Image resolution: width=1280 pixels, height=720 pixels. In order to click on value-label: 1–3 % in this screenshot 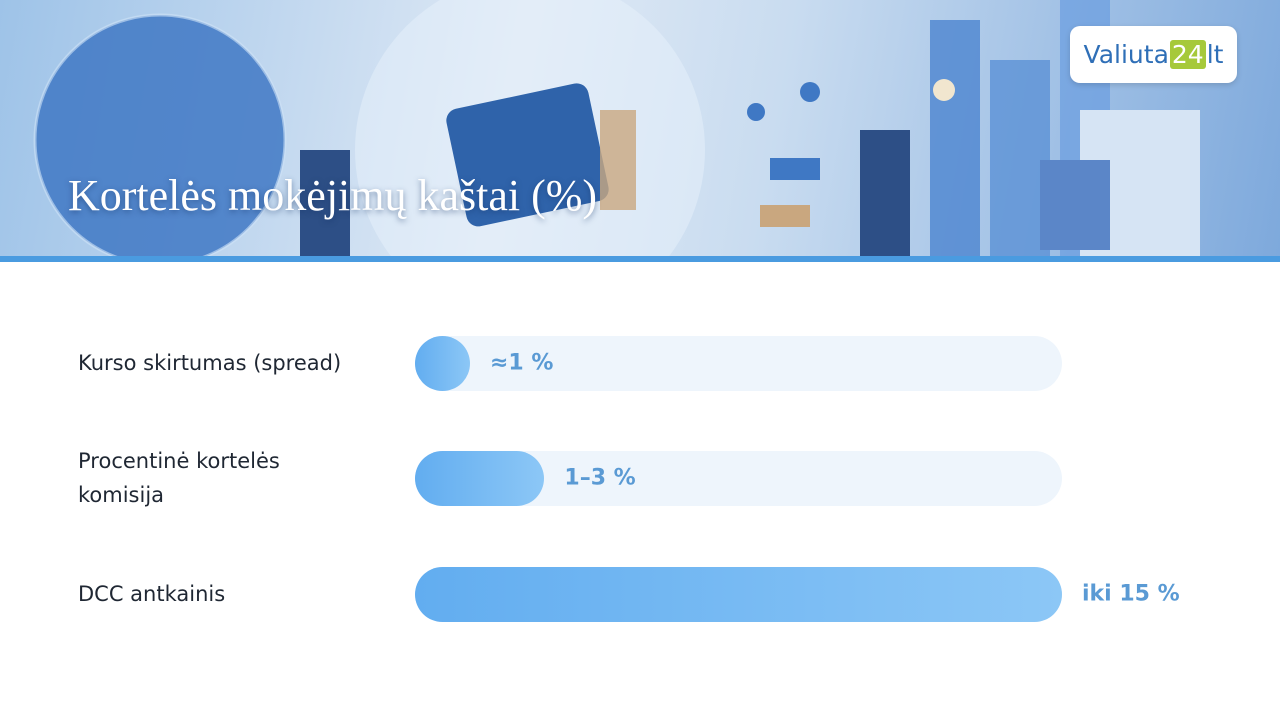, I will do `click(600, 478)`.